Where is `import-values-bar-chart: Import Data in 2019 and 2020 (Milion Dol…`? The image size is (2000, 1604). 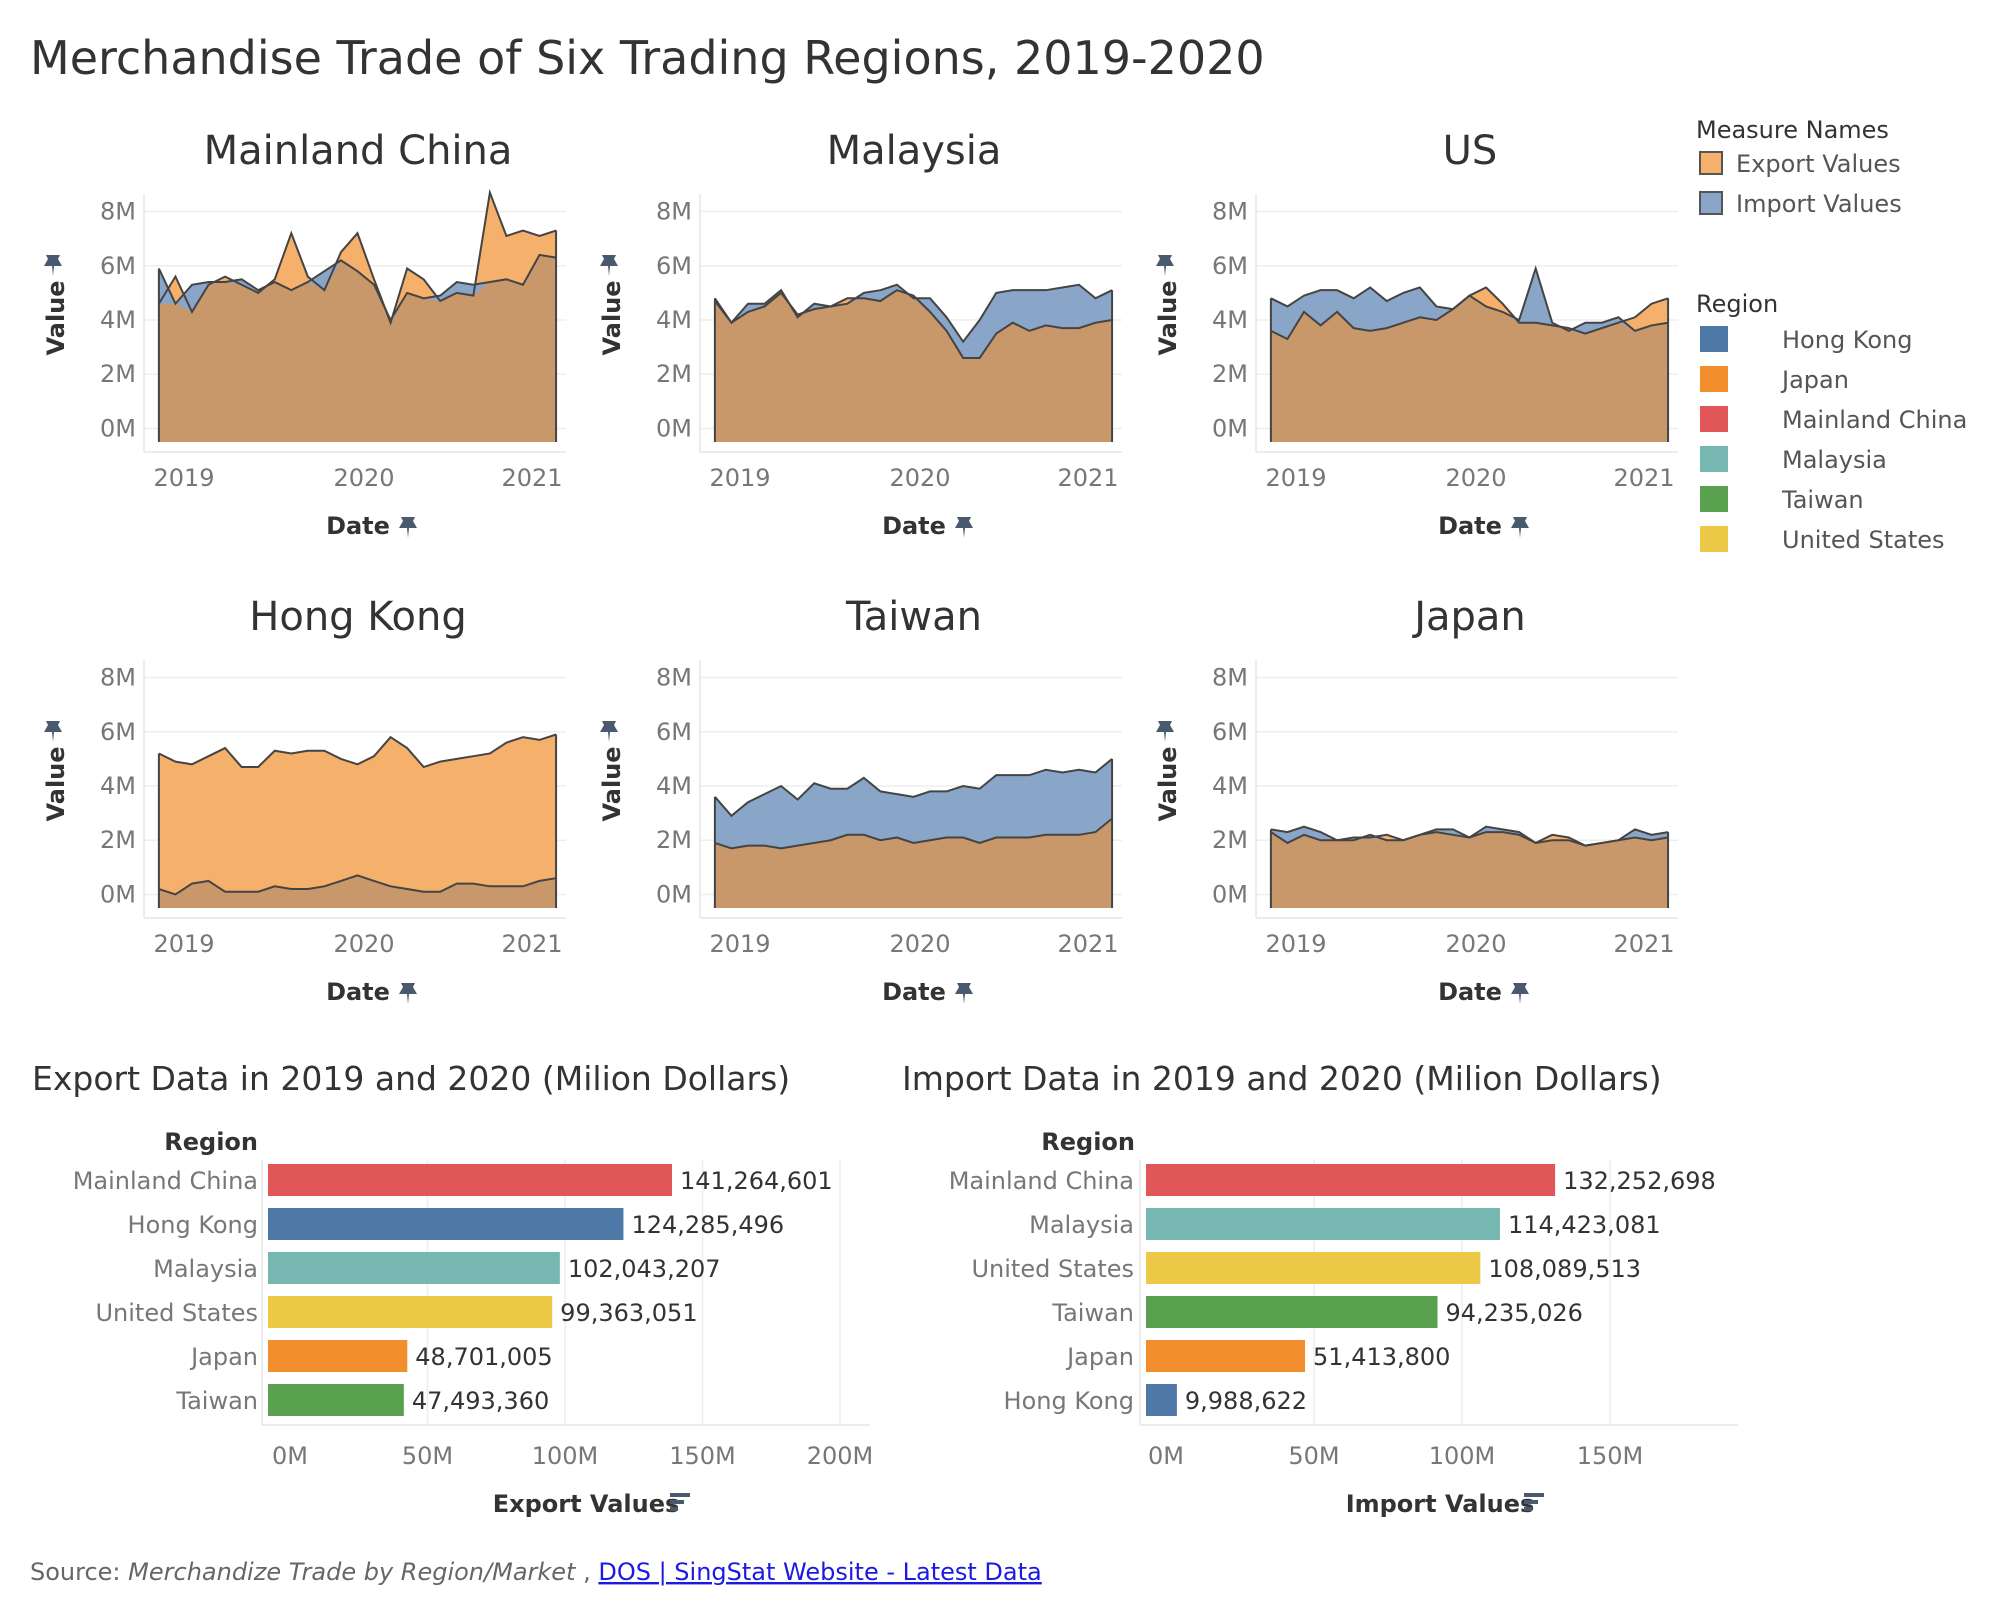 import-values-bar-chart: Import Data in 2019 and 2020 (Milion Dol… is located at coordinates (1320, 1288).